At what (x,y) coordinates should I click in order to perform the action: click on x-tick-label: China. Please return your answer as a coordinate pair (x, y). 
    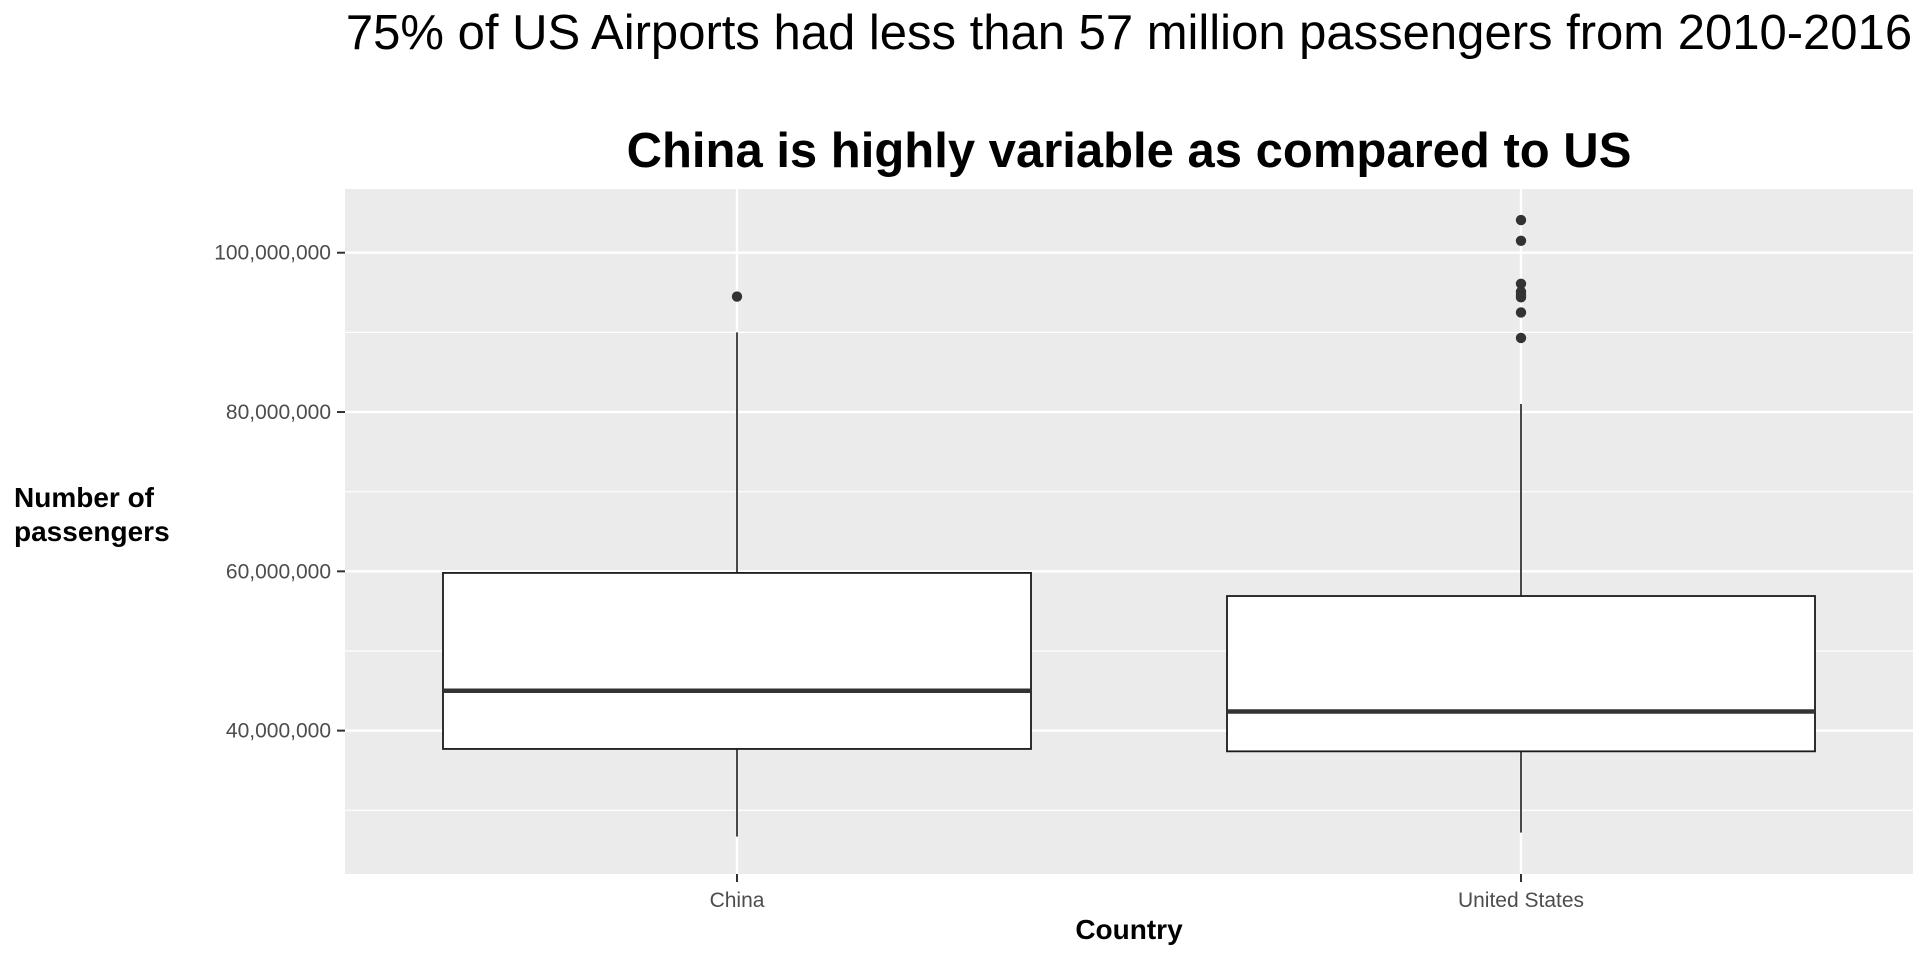
    Looking at the image, I should click on (737, 900).